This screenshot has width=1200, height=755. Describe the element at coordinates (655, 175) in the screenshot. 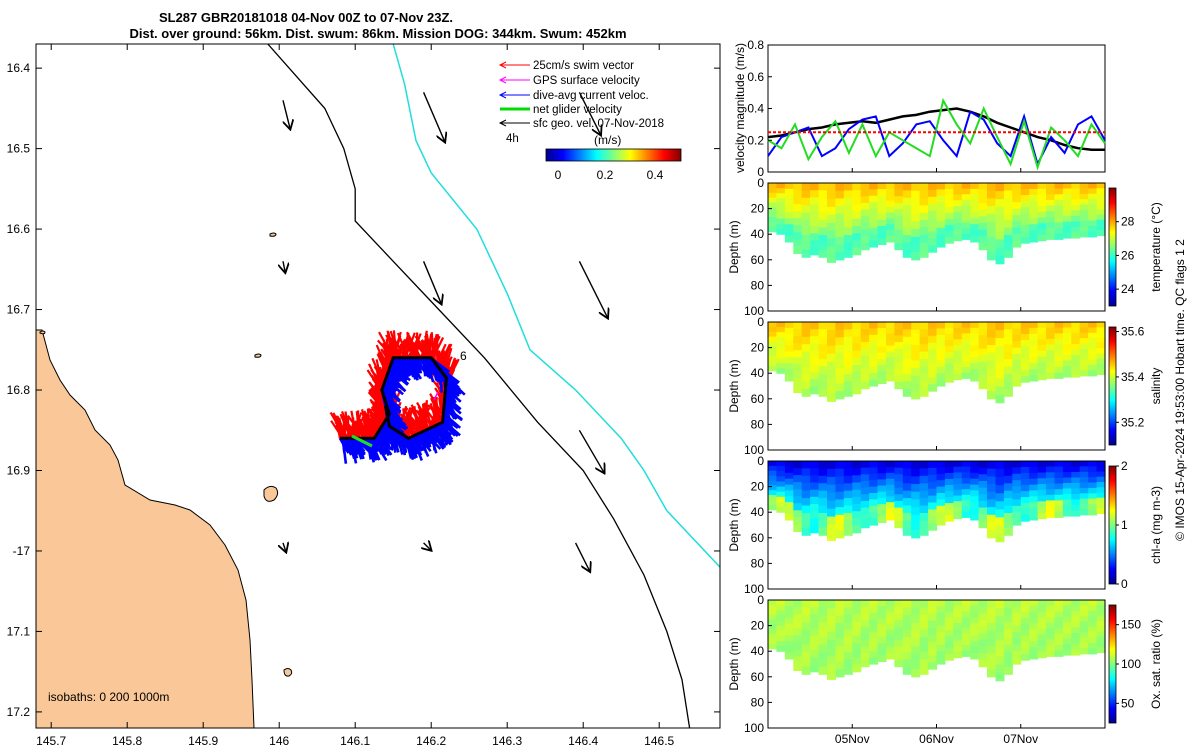

I see `colorbar-tick-2: 0.4` at that location.